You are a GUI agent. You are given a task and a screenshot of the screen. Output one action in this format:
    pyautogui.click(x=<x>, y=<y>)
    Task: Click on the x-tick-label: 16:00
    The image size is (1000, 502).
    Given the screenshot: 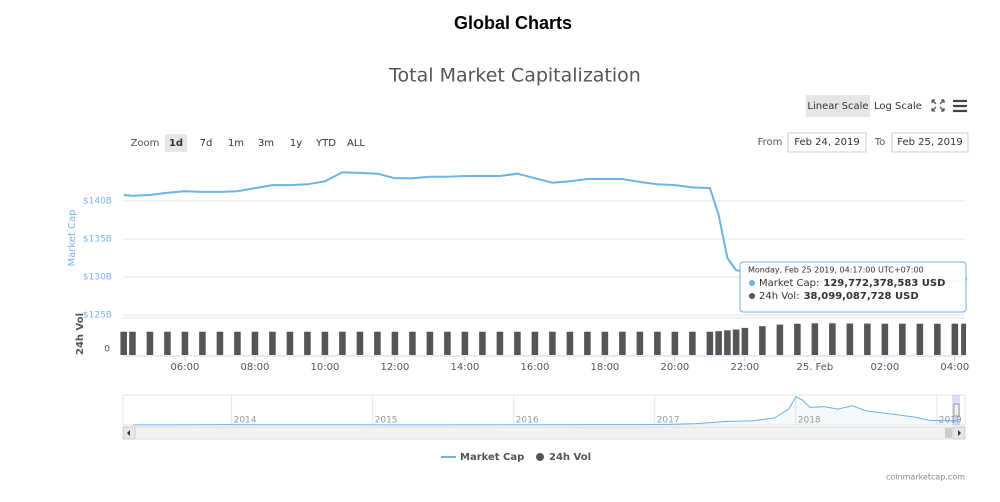 What is the action you would take?
    pyautogui.click(x=534, y=367)
    